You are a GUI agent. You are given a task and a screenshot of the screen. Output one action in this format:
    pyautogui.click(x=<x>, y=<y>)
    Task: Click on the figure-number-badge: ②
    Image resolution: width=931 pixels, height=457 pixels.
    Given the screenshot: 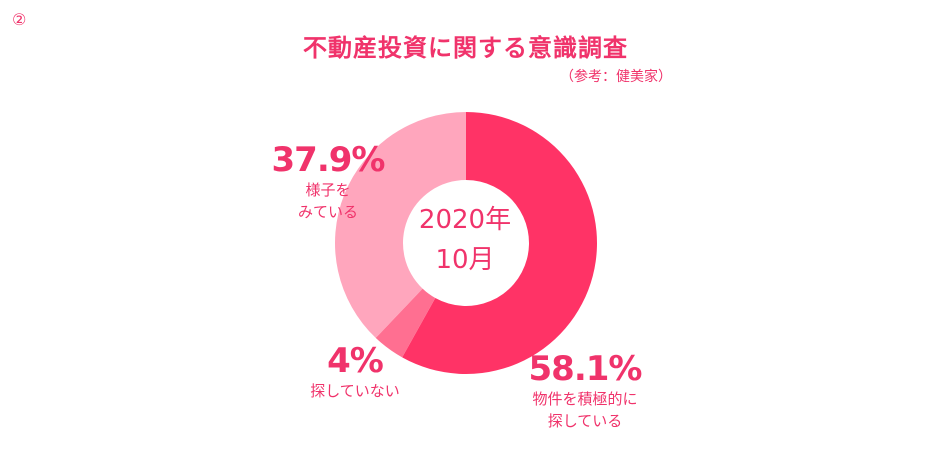 What is the action you would take?
    pyautogui.click(x=19, y=19)
    